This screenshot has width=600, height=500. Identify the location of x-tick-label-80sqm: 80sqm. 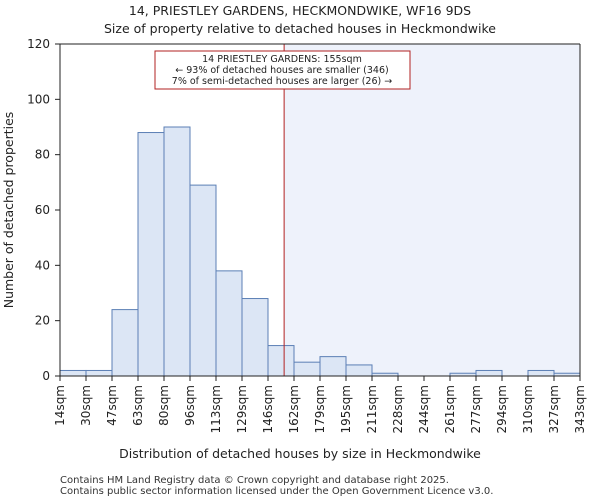
(164, 405).